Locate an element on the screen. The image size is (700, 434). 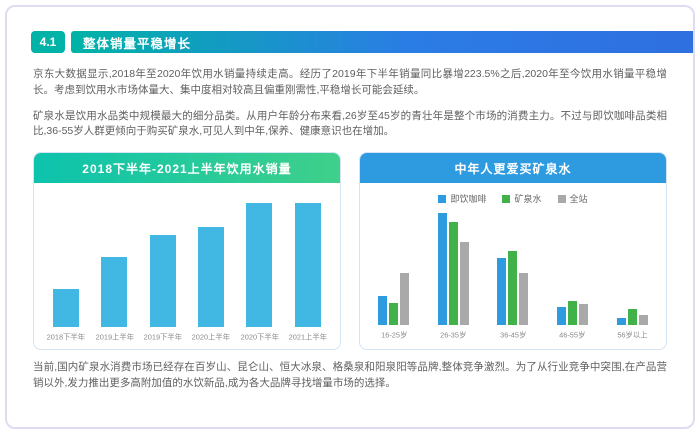
bar-column: 2018下半年 is located at coordinates (66, 271).